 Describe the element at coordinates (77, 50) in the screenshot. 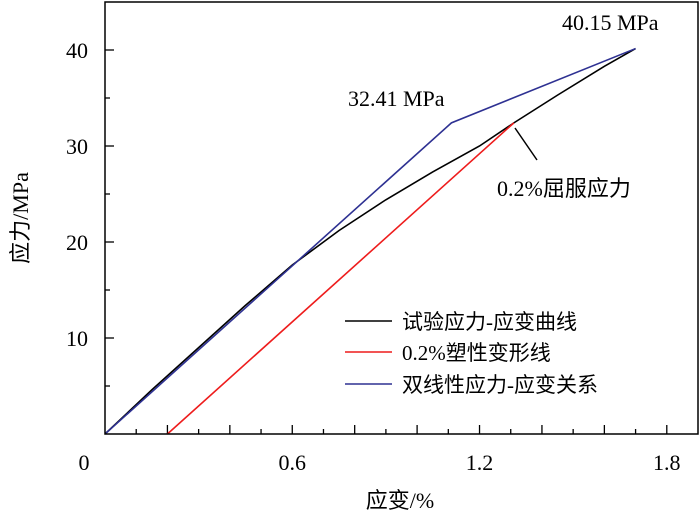

I see `y-tick-label: 40` at that location.